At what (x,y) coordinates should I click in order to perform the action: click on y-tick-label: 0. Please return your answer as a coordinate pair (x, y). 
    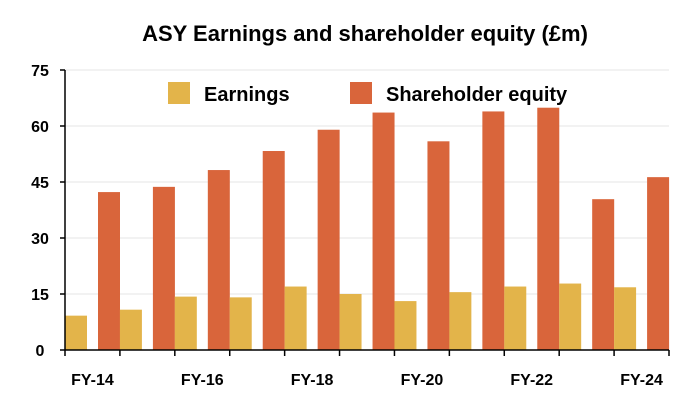
    Looking at the image, I should click on (40, 351).